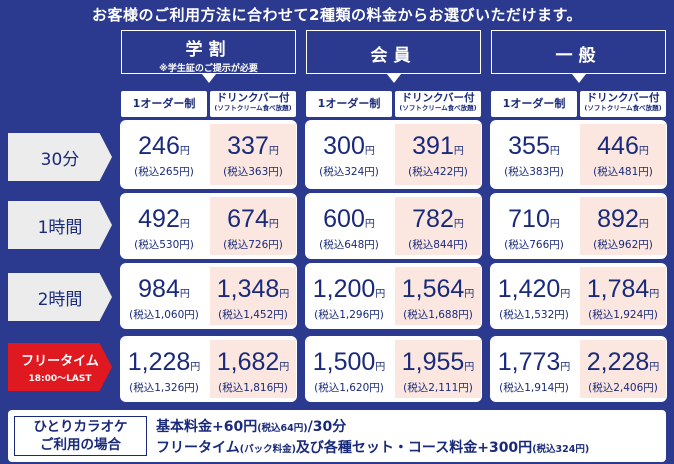  I want to click on price-tax-included: (税込1,620円), so click(349, 388).